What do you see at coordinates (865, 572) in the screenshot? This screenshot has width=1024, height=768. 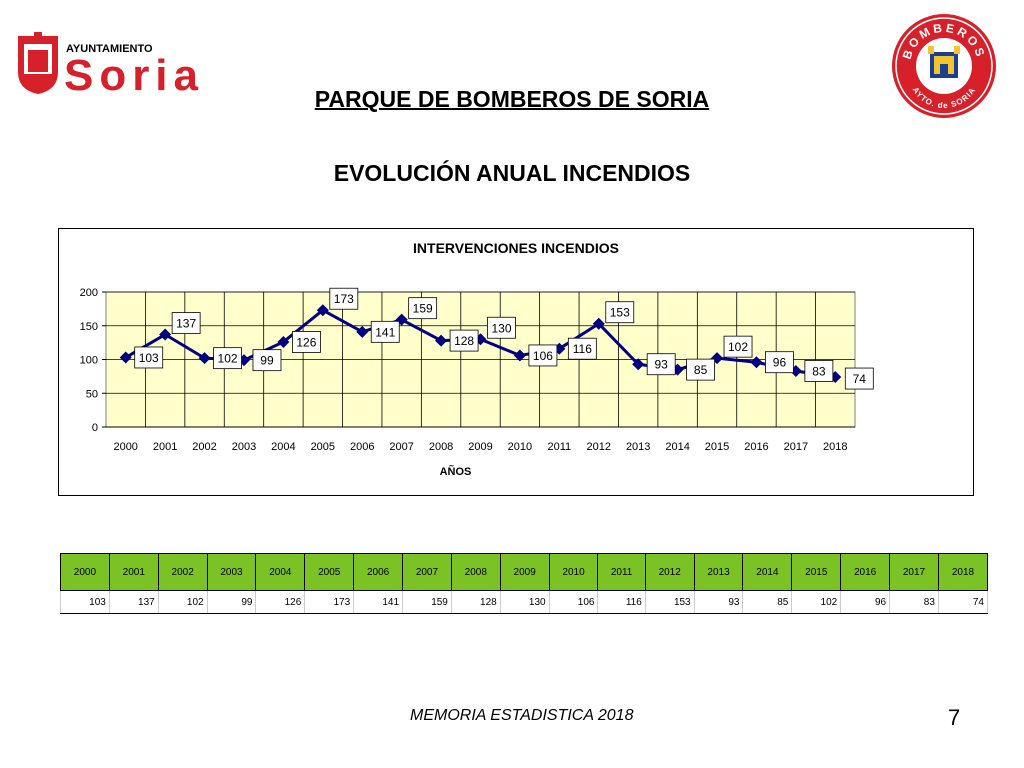 I see `table-year-header: 2016` at bounding box center [865, 572].